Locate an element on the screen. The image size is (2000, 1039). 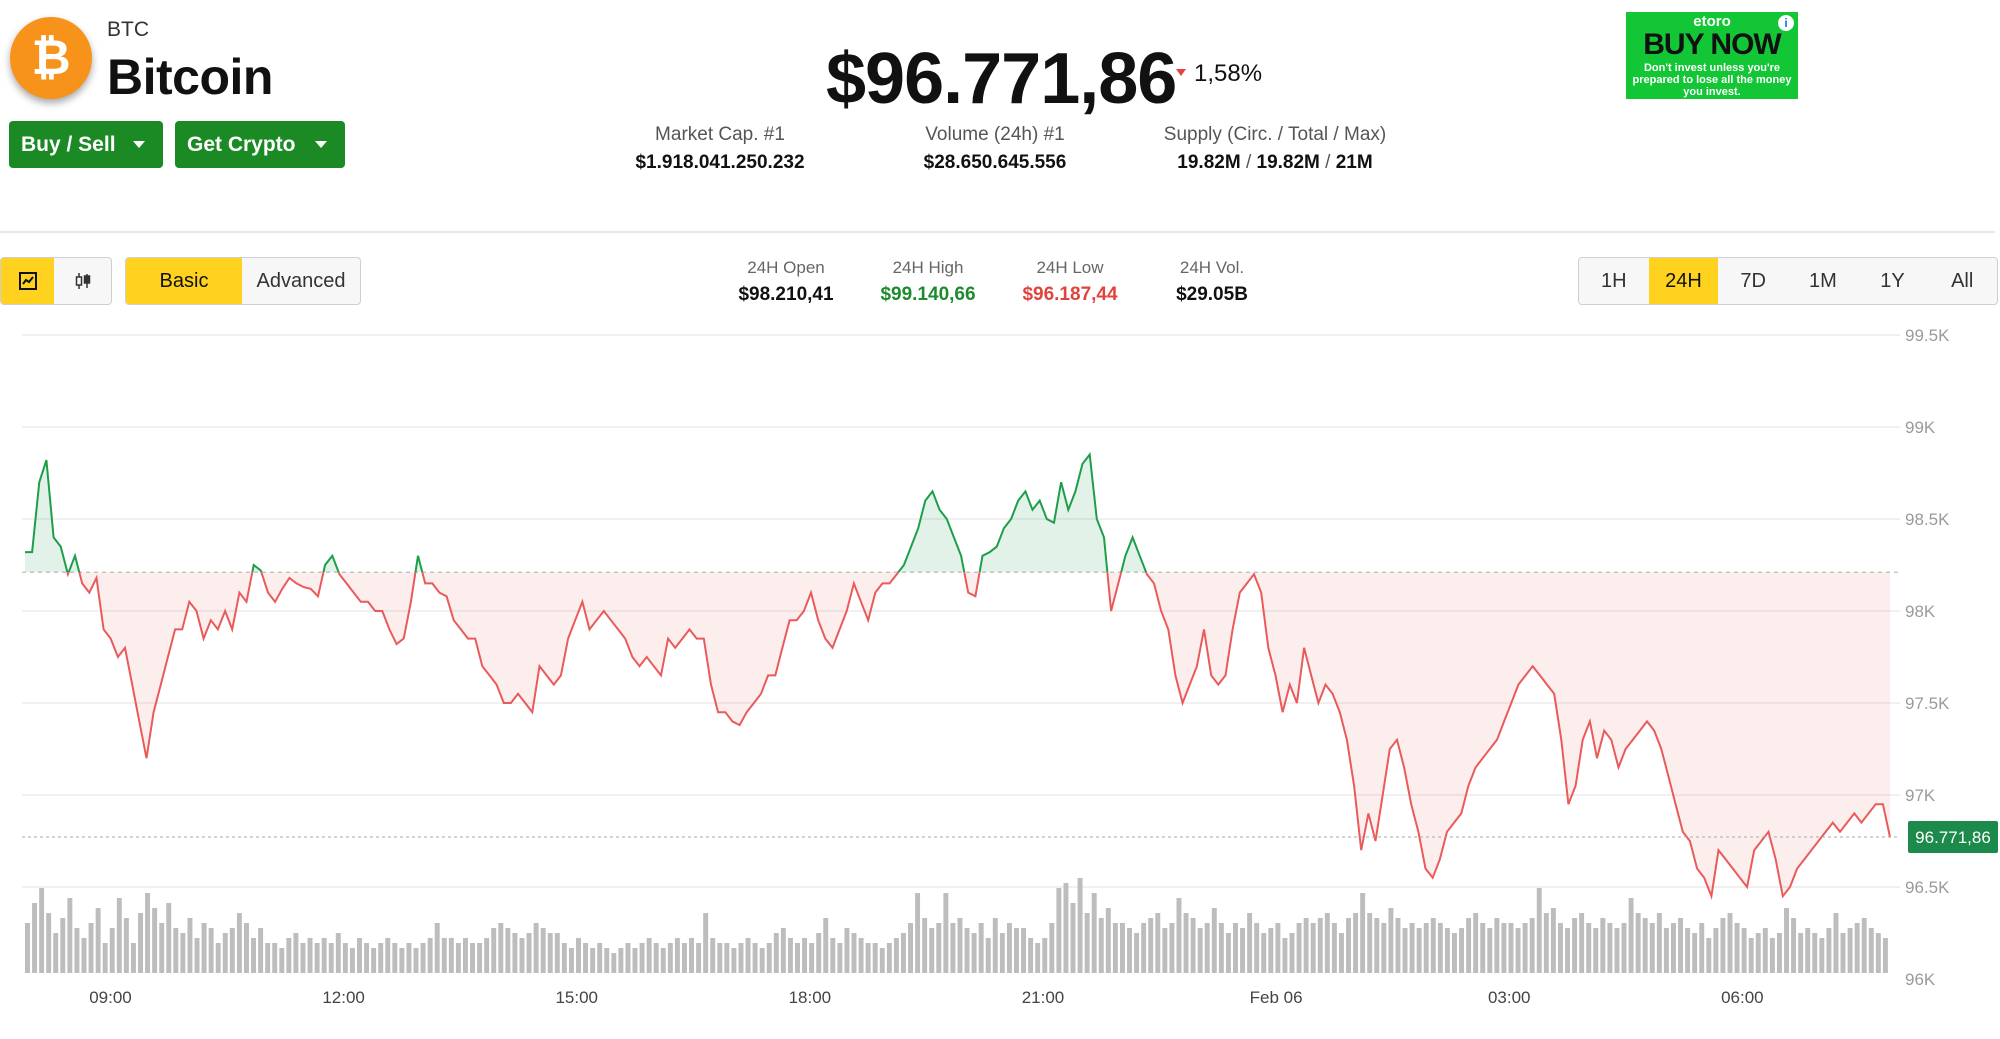
coin-symbol: BTC is located at coordinates (128, 29).